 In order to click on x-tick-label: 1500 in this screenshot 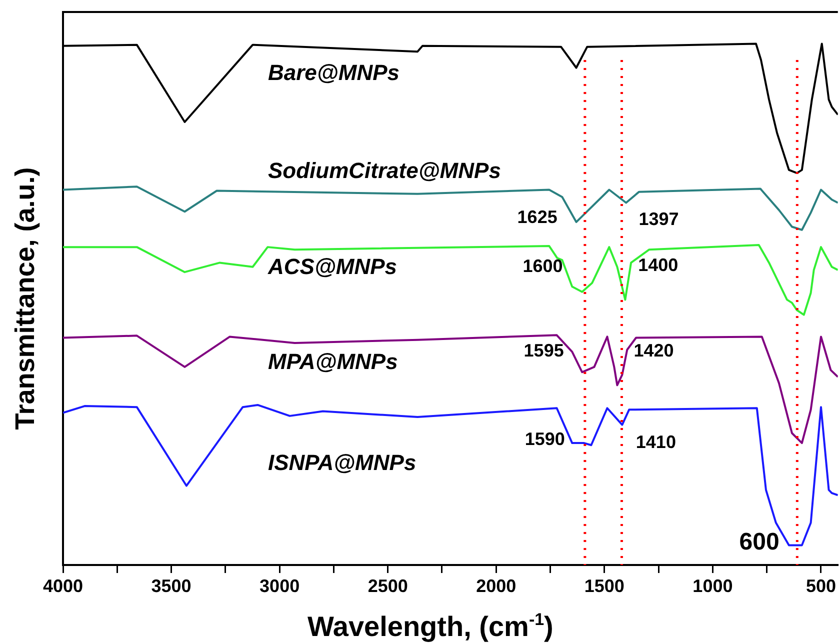, I will do `click(604, 586)`.